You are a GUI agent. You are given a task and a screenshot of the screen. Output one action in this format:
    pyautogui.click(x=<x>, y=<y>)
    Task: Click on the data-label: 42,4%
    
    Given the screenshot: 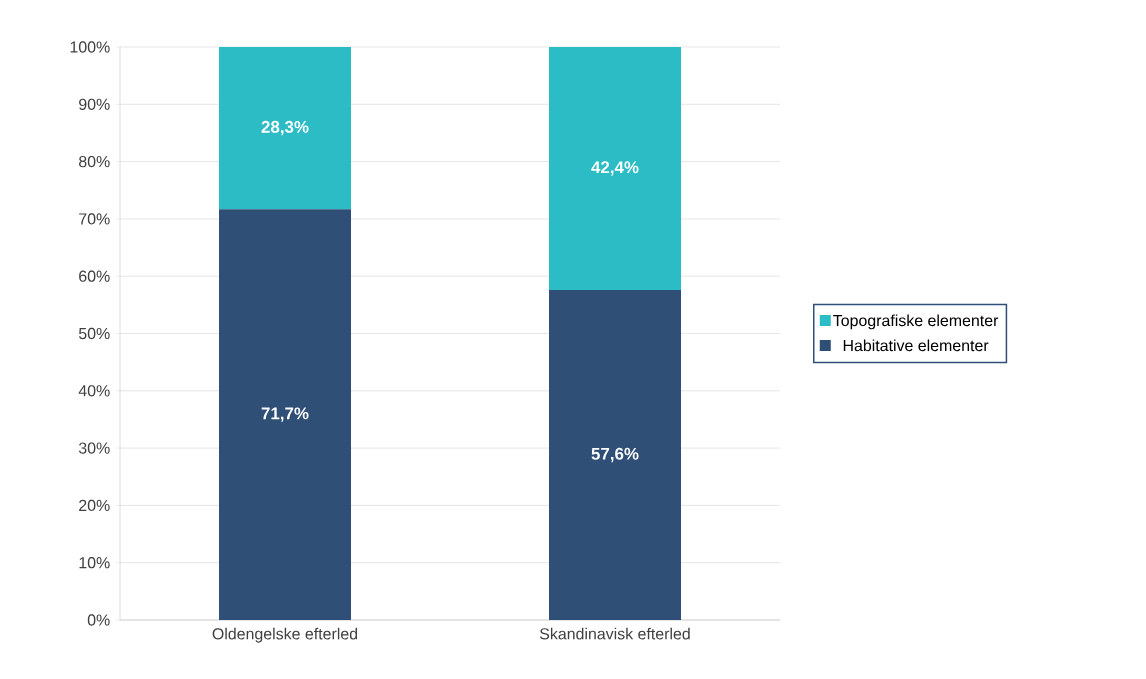 What is the action you would take?
    pyautogui.click(x=615, y=168)
    